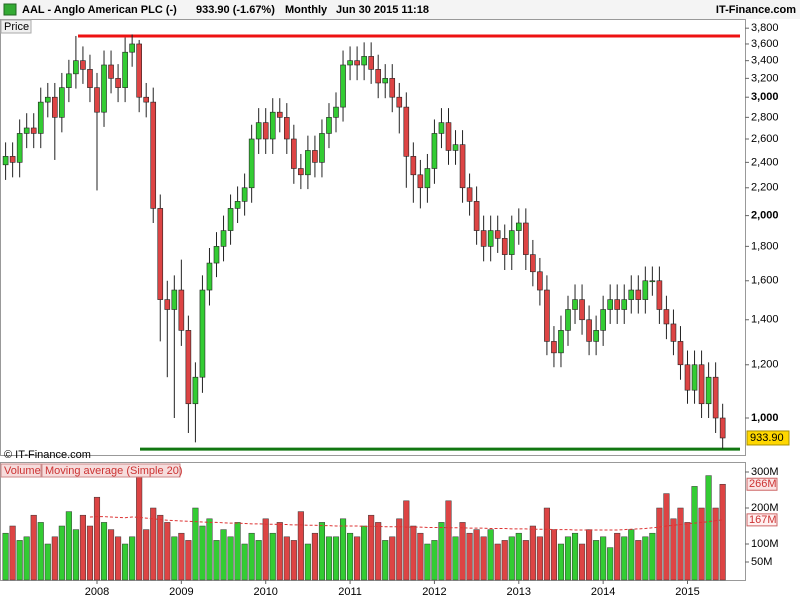 The width and height of the screenshot is (800, 605). What do you see at coordinates (765, 78) in the screenshot?
I see `y-tick-label: 3,200` at bounding box center [765, 78].